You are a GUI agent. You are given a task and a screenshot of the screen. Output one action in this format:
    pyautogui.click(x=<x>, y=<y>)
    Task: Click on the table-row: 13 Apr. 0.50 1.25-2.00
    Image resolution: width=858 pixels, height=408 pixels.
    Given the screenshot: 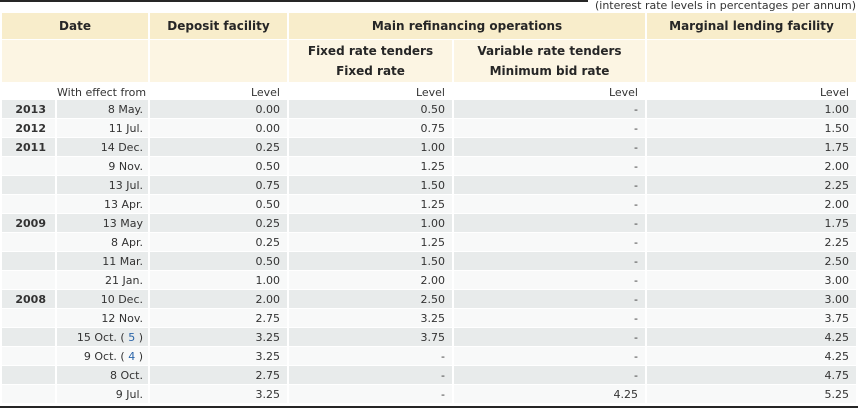 What is the action you would take?
    pyautogui.click(x=429, y=204)
    